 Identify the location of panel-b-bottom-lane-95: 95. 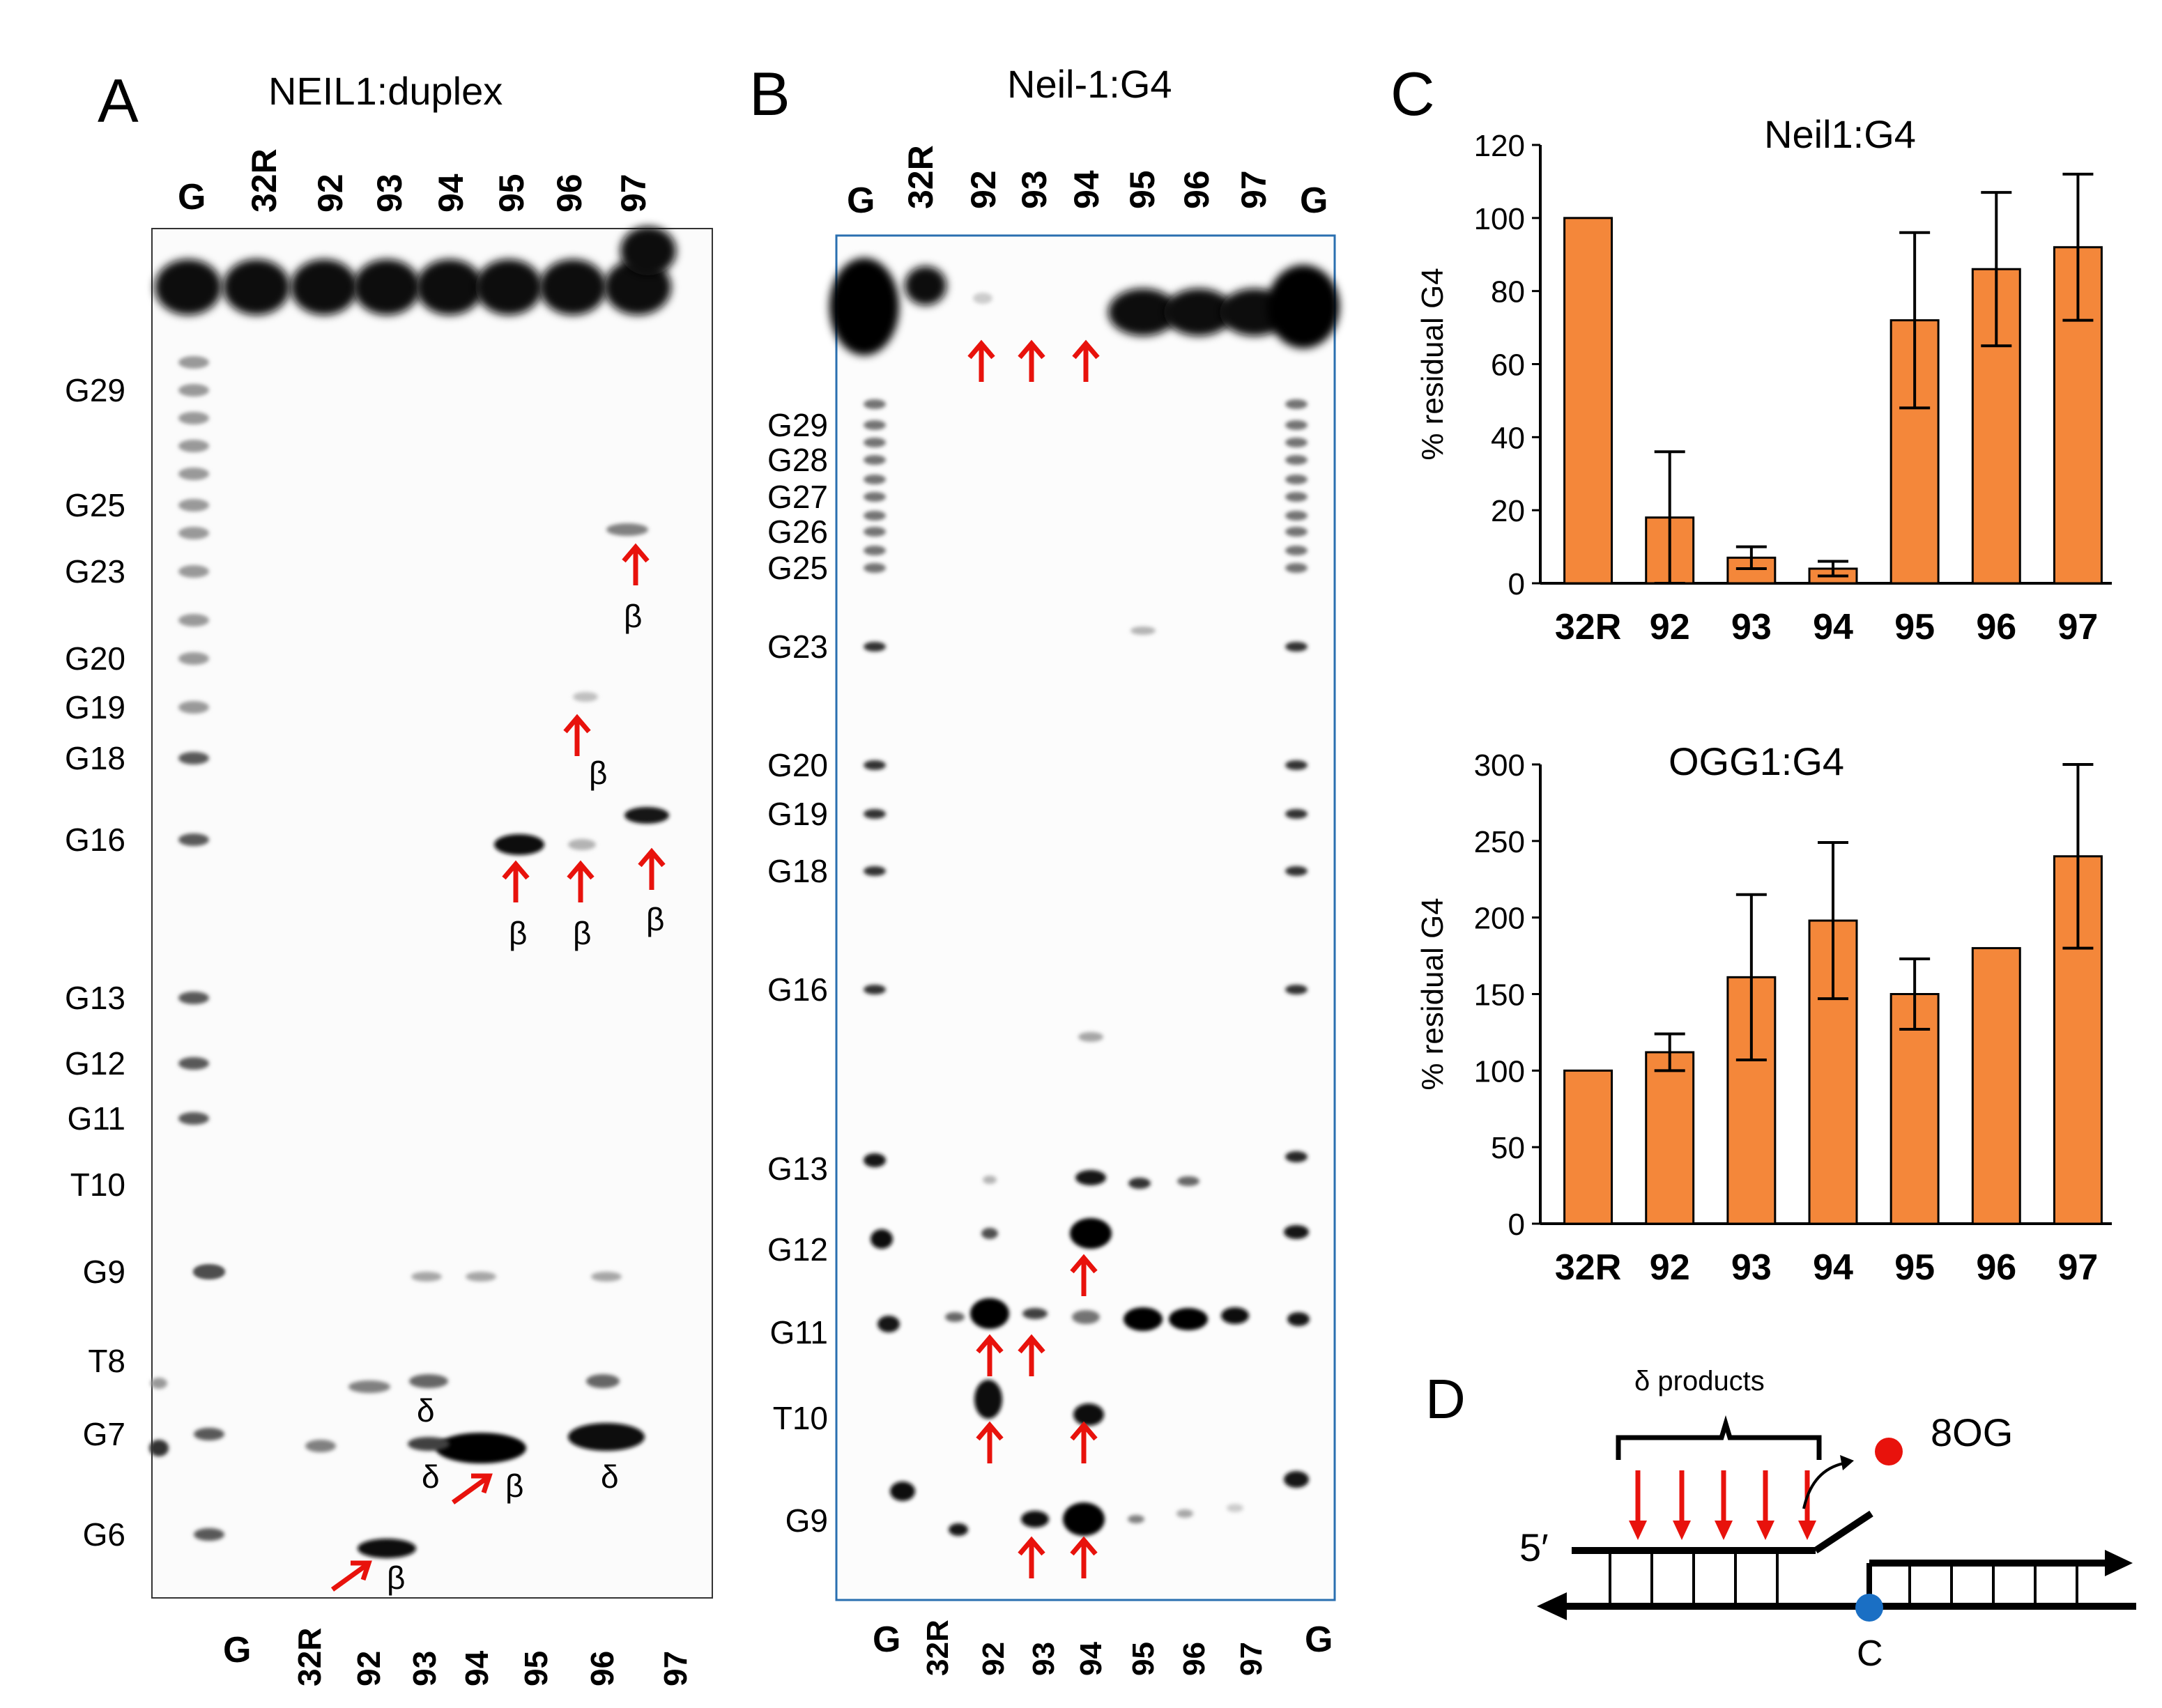
(1143, 1659).